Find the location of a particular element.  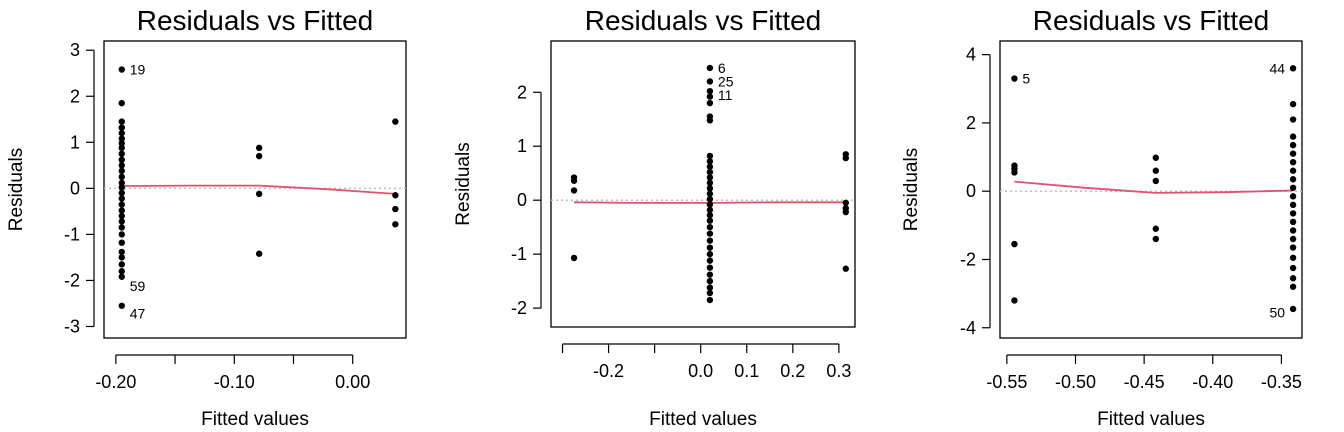

x-tick-label: -0.20 is located at coordinates (115, 382).